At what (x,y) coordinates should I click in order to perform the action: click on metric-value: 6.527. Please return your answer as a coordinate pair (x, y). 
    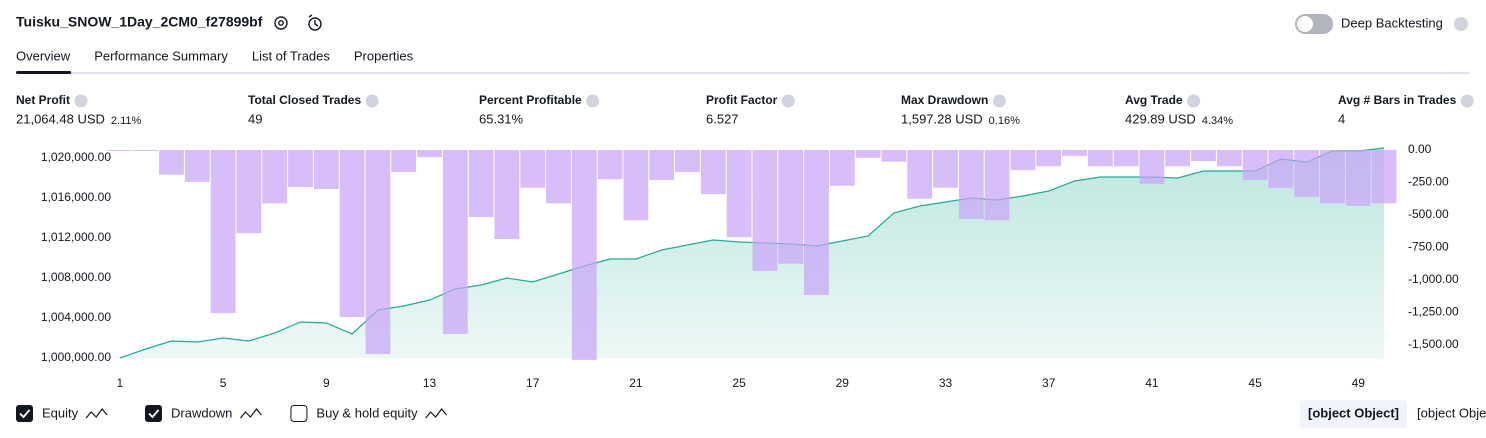
    Looking at the image, I should click on (722, 118).